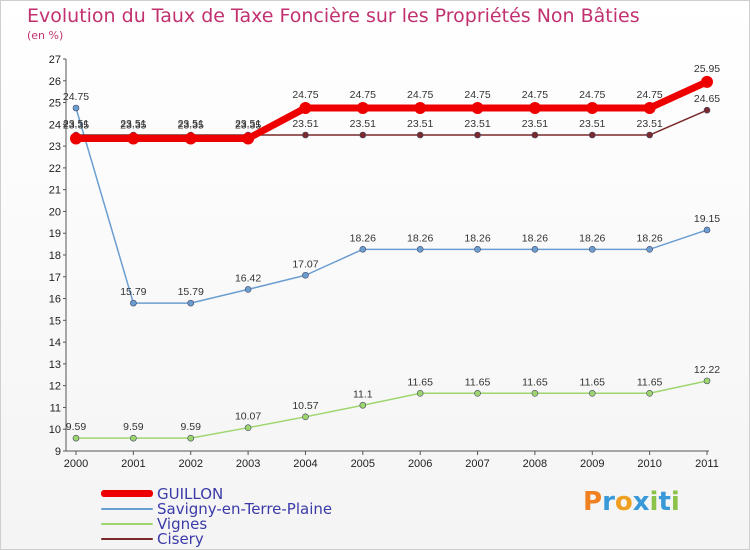 This screenshot has width=750, height=550. What do you see at coordinates (55, 300) in the screenshot?
I see `y-tick-label: 16` at bounding box center [55, 300].